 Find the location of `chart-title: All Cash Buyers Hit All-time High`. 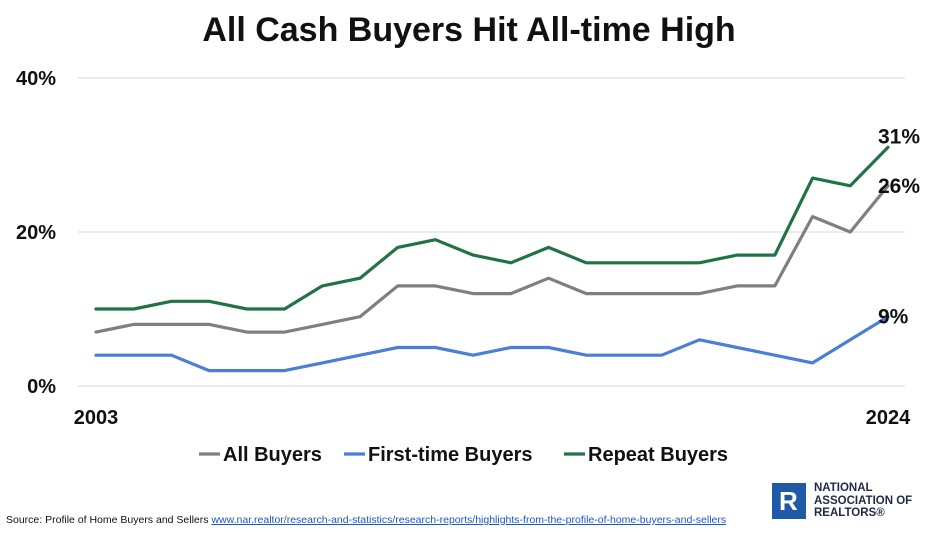

chart-title: All Cash Buyers Hit All-time High is located at coordinates (468, 30).